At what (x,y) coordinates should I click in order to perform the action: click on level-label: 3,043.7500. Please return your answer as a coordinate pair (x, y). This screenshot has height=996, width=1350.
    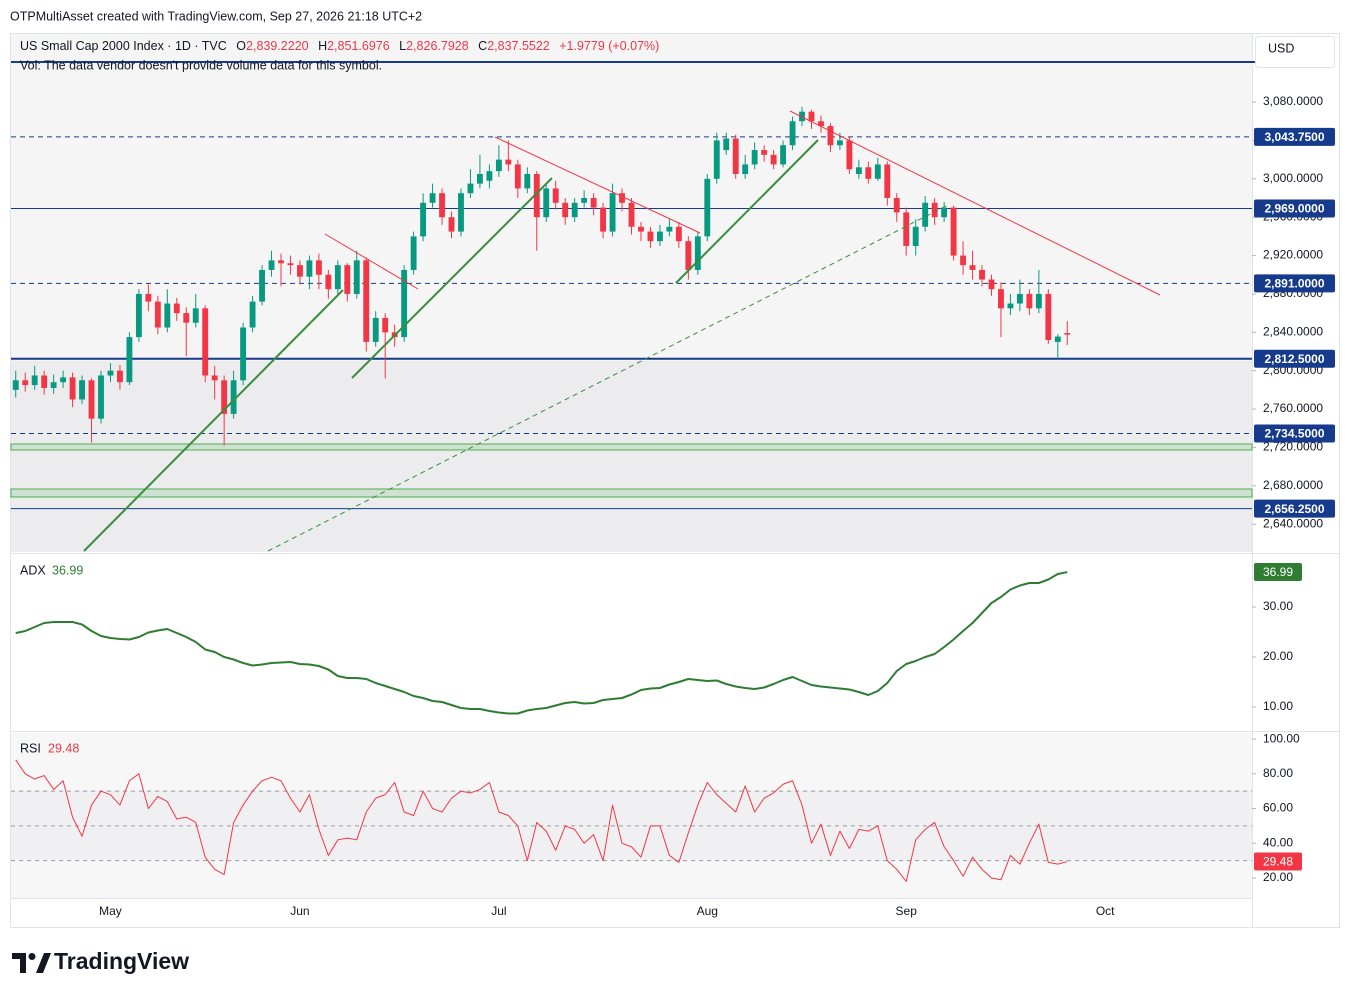
    Looking at the image, I should click on (1294, 137).